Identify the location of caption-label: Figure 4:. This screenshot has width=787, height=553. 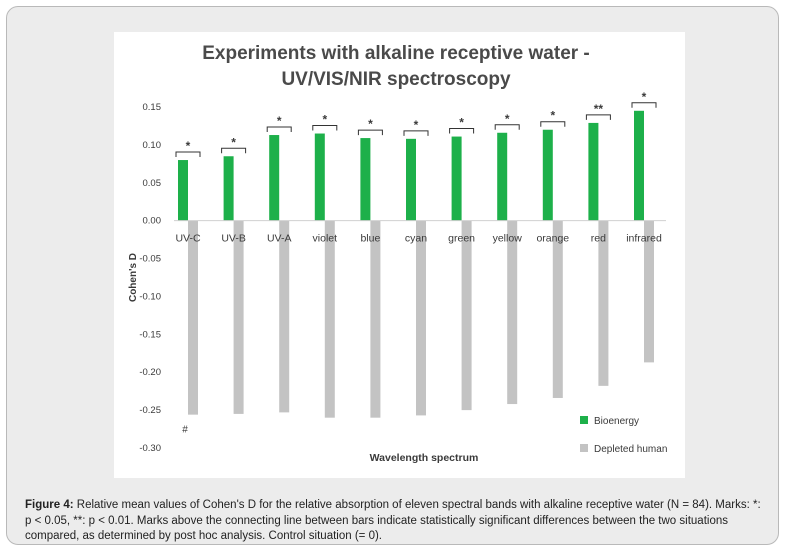
(49, 505).